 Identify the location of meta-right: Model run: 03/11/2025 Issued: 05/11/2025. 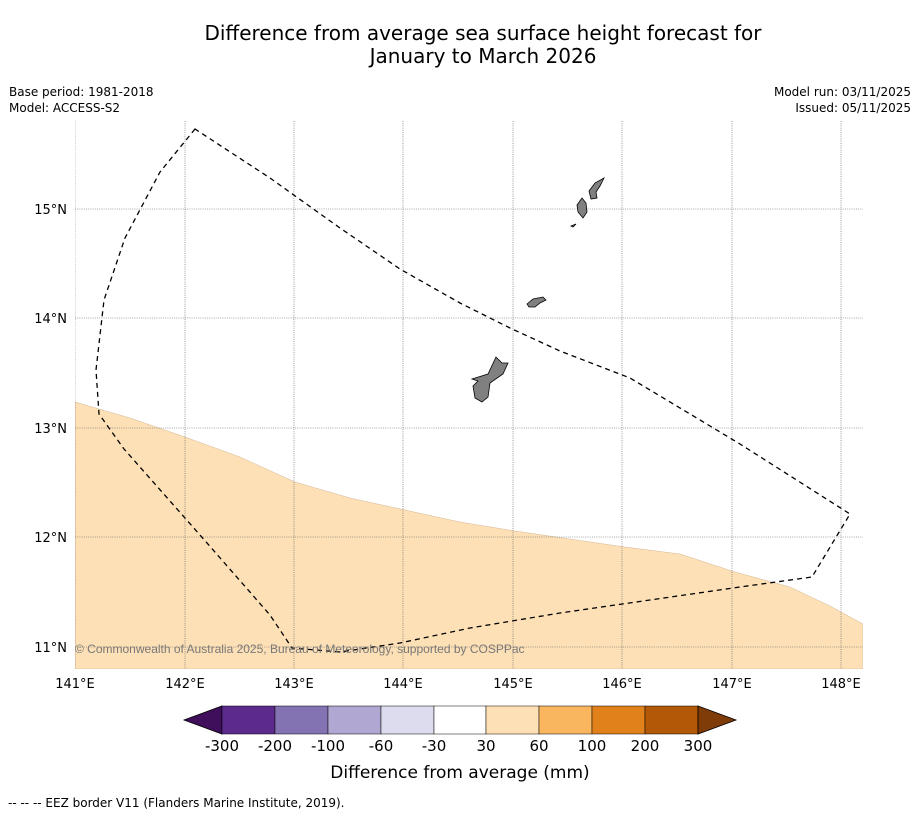
(842, 100).